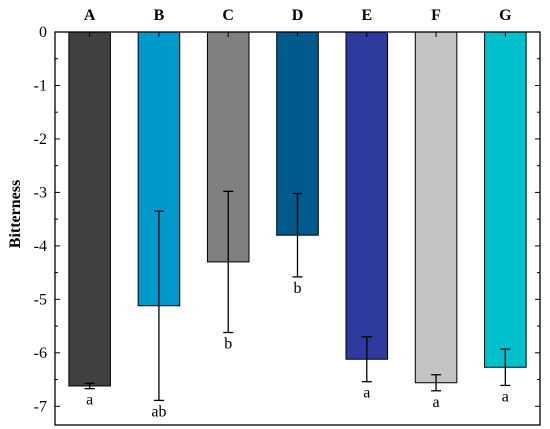 This screenshot has height=429, width=550. What do you see at coordinates (436, 402) in the screenshot?
I see `significance-label-F: a` at bounding box center [436, 402].